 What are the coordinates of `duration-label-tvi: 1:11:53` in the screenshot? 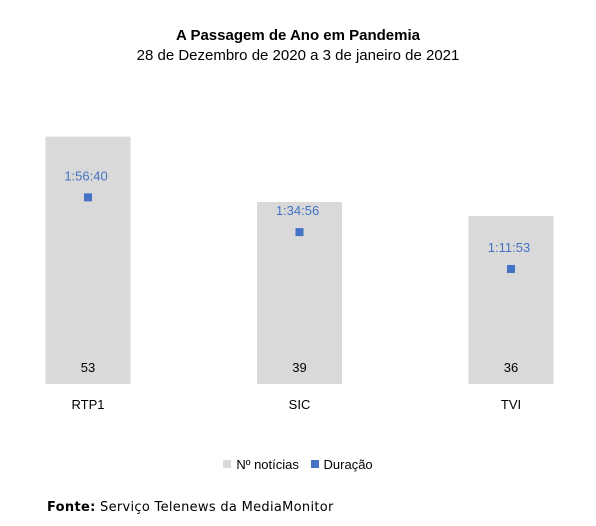 It's located at (509, 247).